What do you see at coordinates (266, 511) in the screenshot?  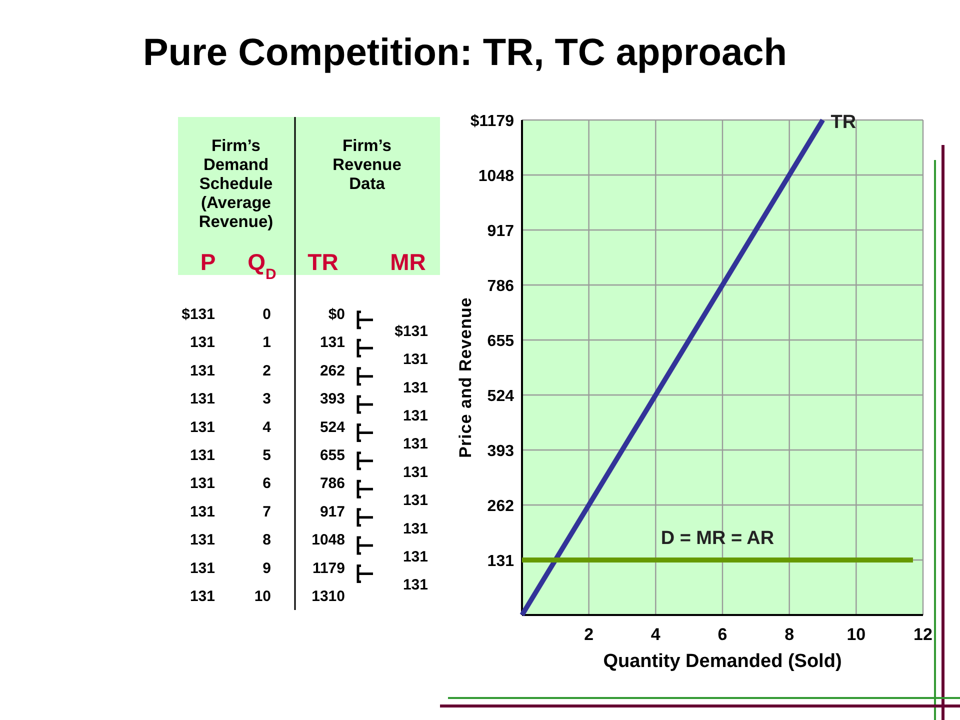 I see `data-label: 7` at bounding box center [266, 511].